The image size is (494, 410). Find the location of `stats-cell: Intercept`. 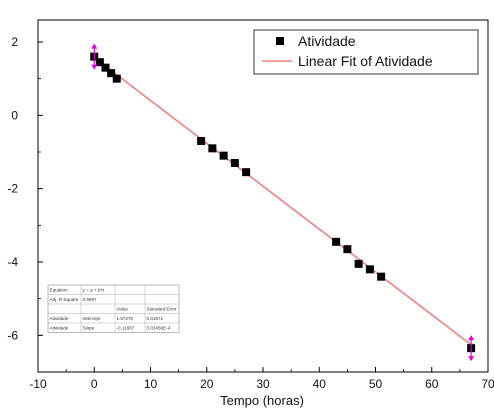

stats-cell: Intercept is located at coordinates (92, 318).